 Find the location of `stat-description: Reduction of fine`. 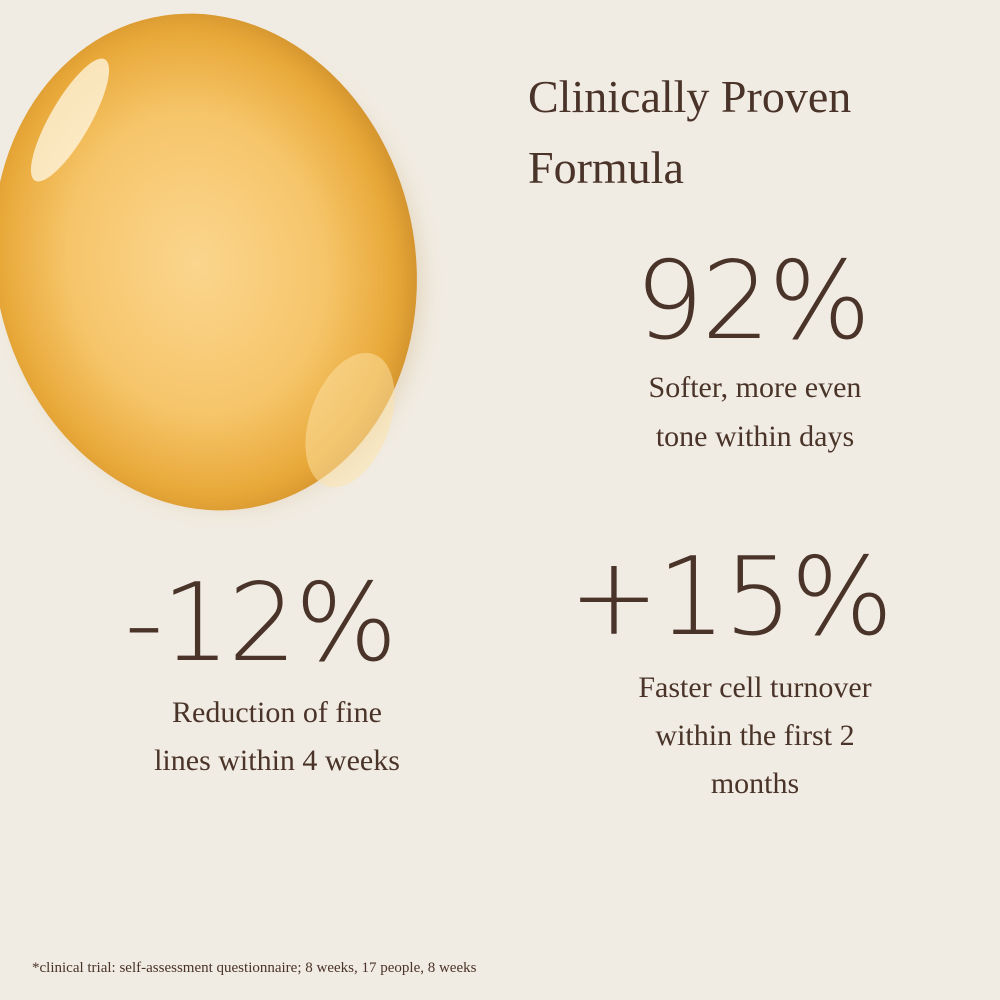

stat-description: Reduction of fine is located at coordinates (277, 712).